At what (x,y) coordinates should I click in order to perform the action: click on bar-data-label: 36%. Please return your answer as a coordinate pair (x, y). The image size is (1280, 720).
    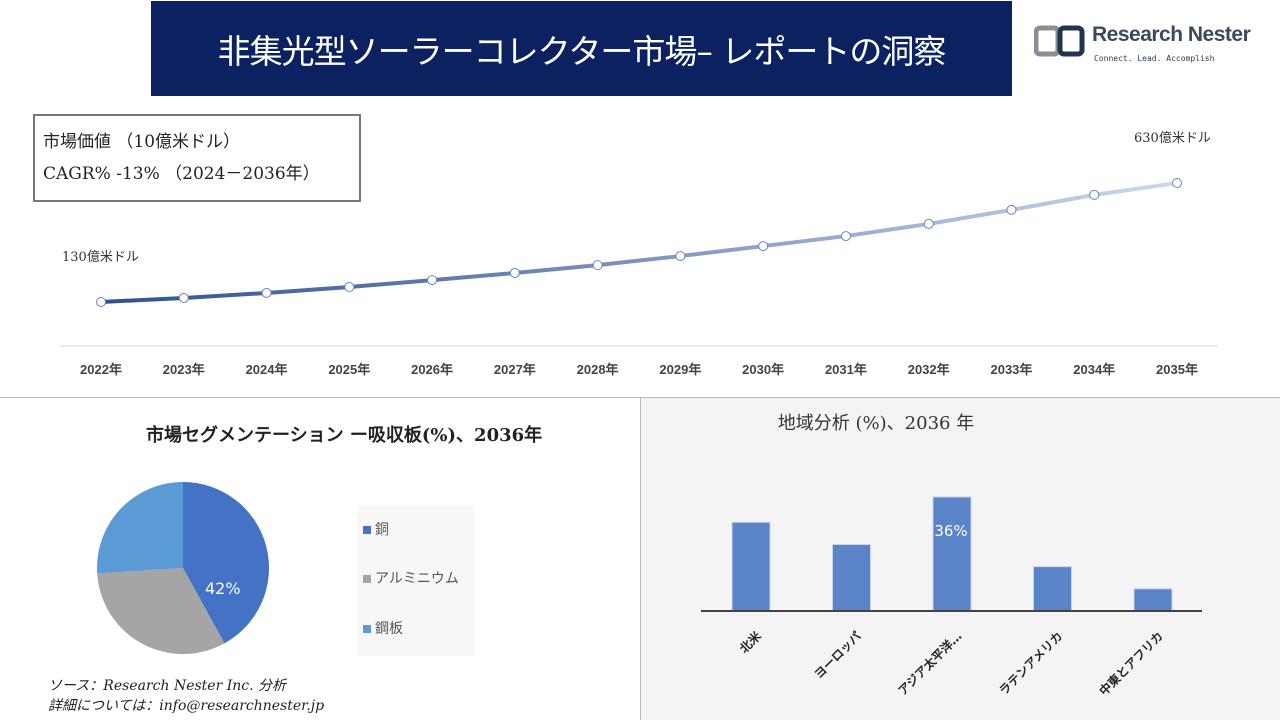
    Looking at the image, I should click on (951, 531).